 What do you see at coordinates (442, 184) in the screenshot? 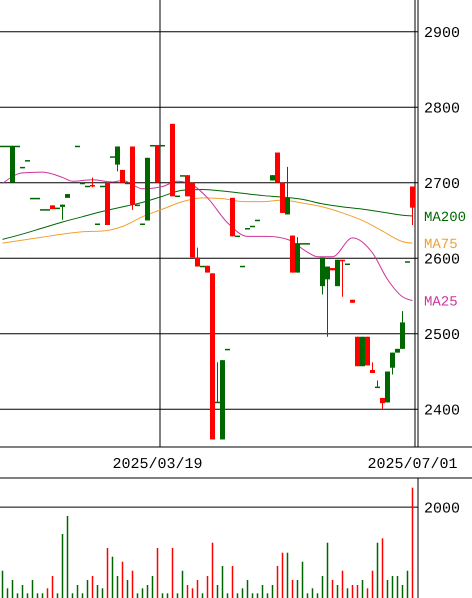
I see `y-tick-label: 2700` at bounding box center [442, 184].